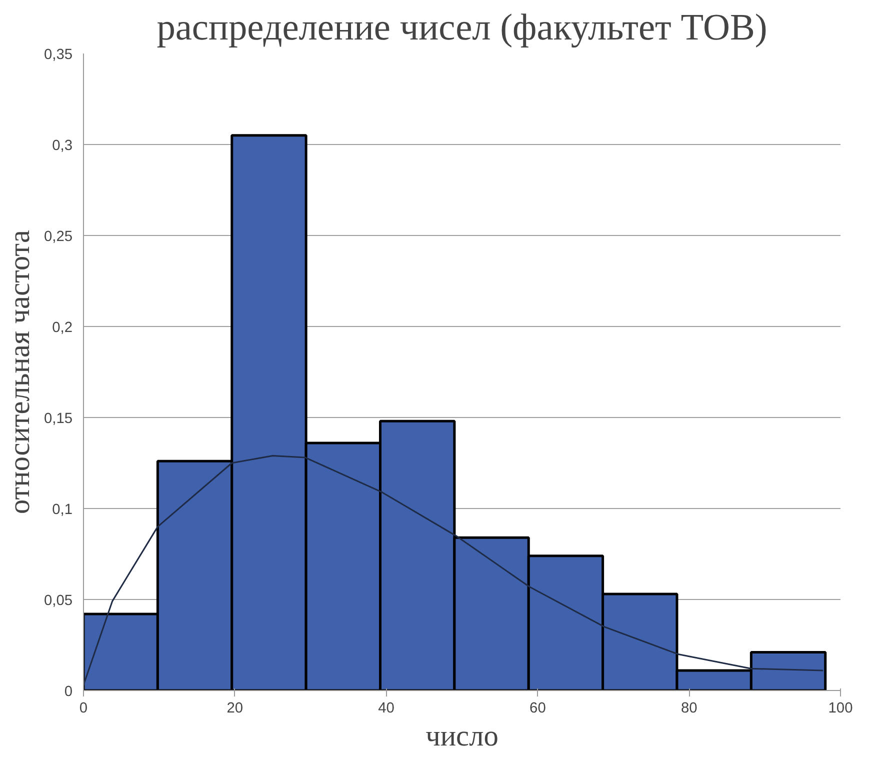 The height and width of the screenshot is (764, 891). What do you see at coordinates (689, 708) in the screenshot?
I see `x-tick-label: 80` at bounding box center [689, 708].